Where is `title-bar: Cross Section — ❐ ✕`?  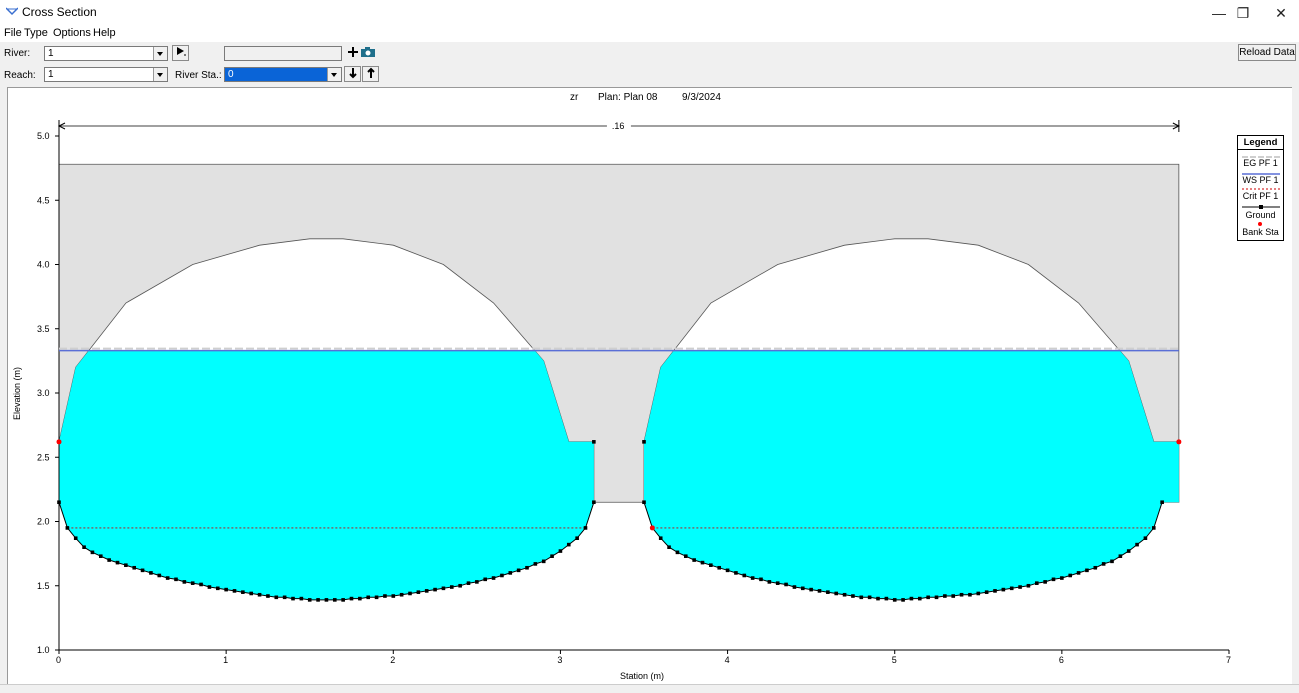
title-bar: Cross Section — ❐ ✕ is located at coordinates (649, 13).